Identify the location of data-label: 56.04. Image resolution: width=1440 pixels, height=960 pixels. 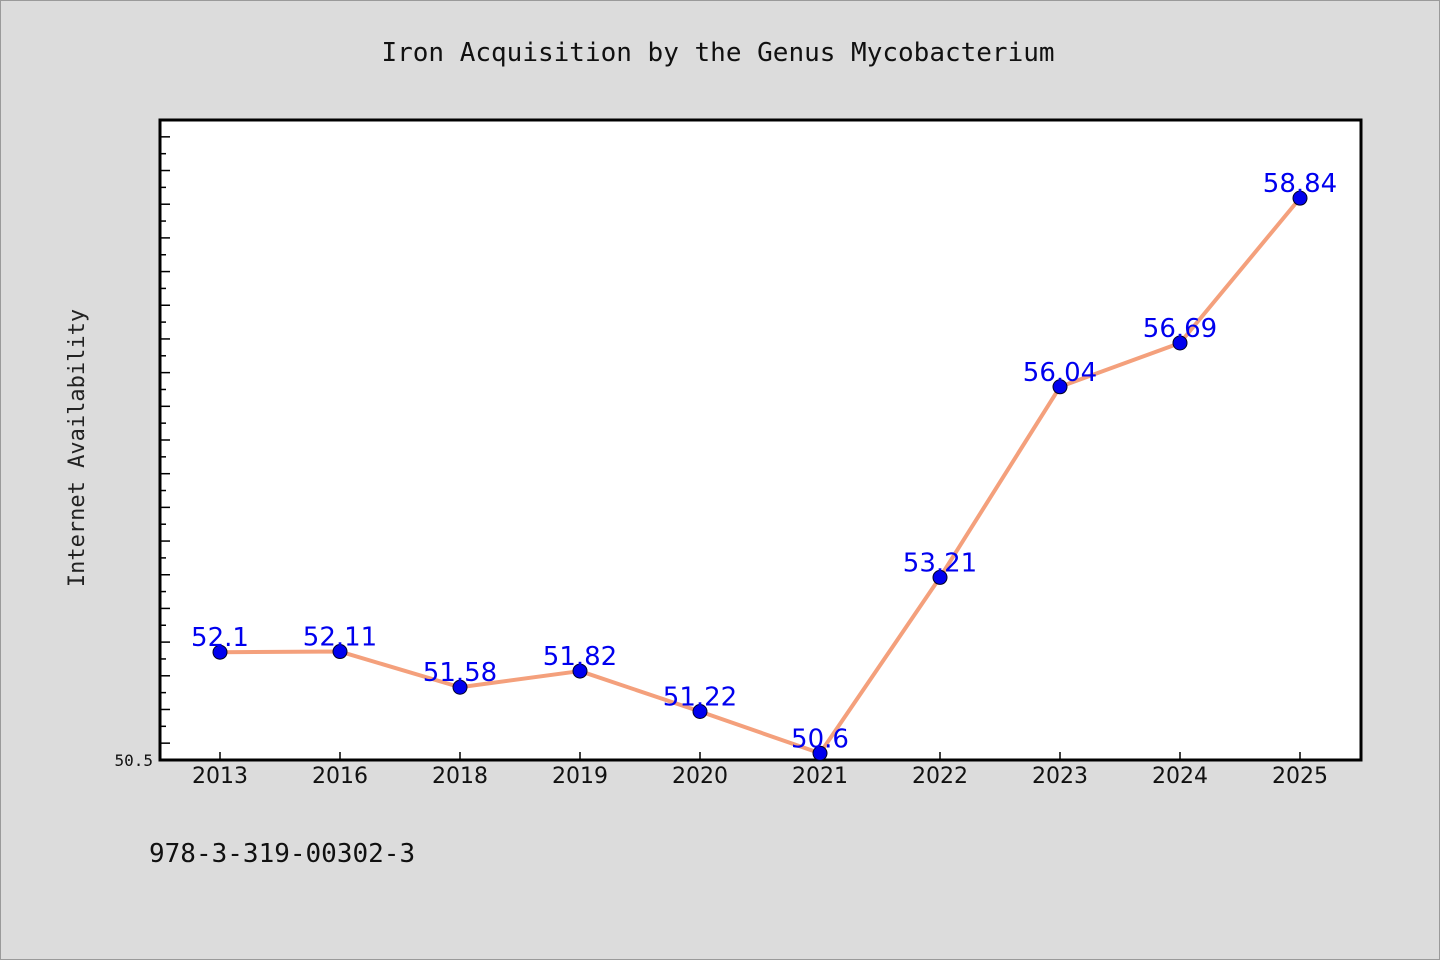
(1060, 373).